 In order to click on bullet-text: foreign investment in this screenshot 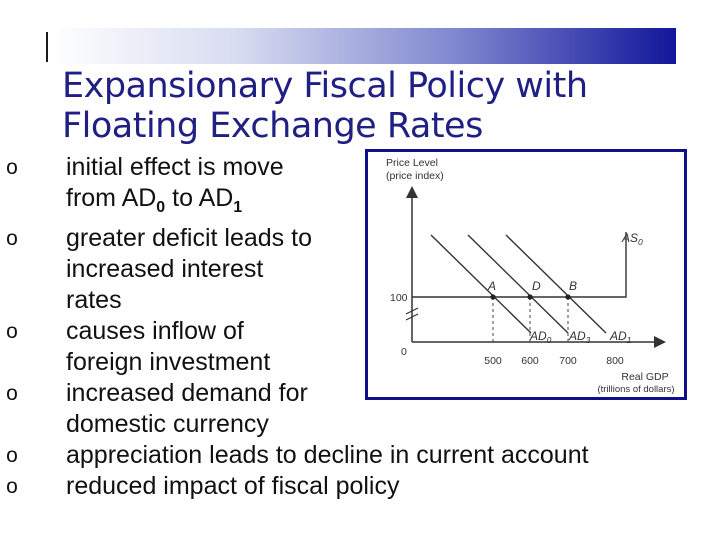, I will do `click(168, 362)`.